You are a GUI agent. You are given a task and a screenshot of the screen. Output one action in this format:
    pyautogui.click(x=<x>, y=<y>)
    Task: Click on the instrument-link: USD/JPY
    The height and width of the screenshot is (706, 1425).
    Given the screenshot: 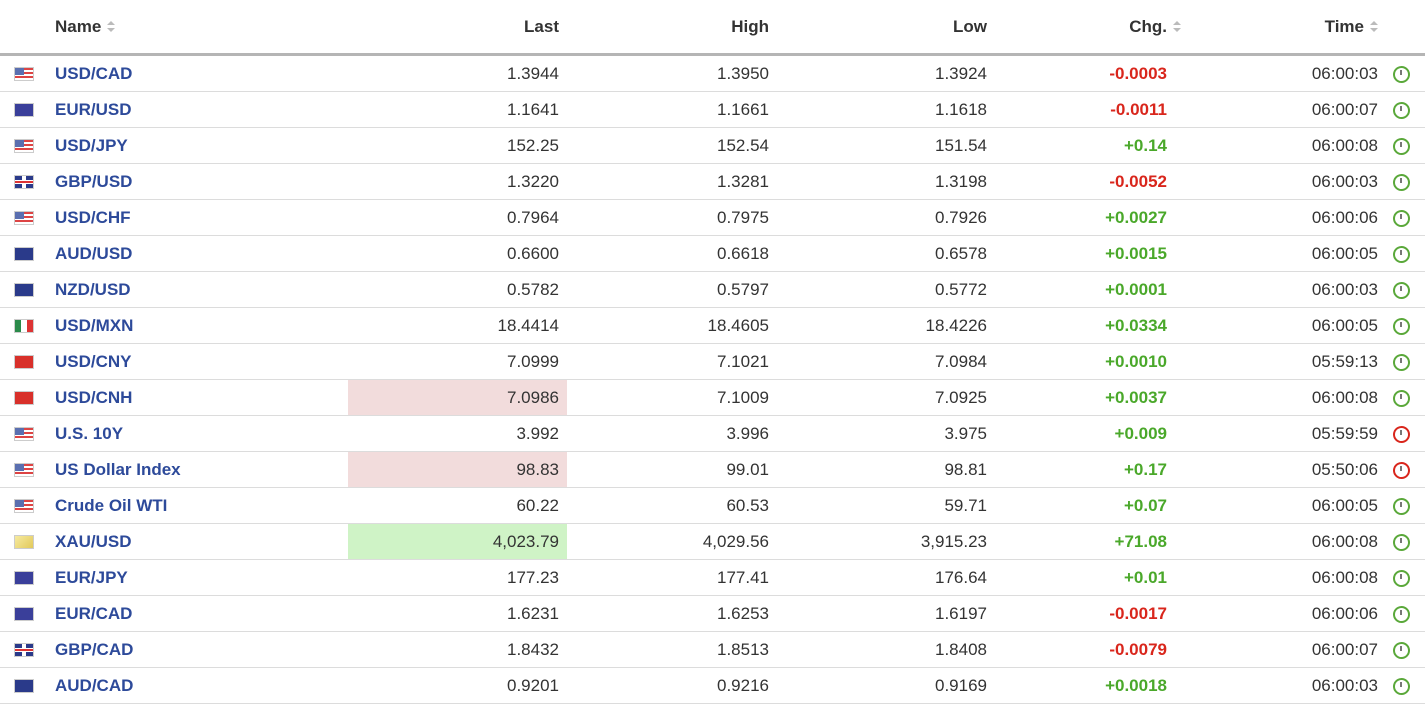 What is the action you would take?
    pyautogui.click(x=91, y=145)
    